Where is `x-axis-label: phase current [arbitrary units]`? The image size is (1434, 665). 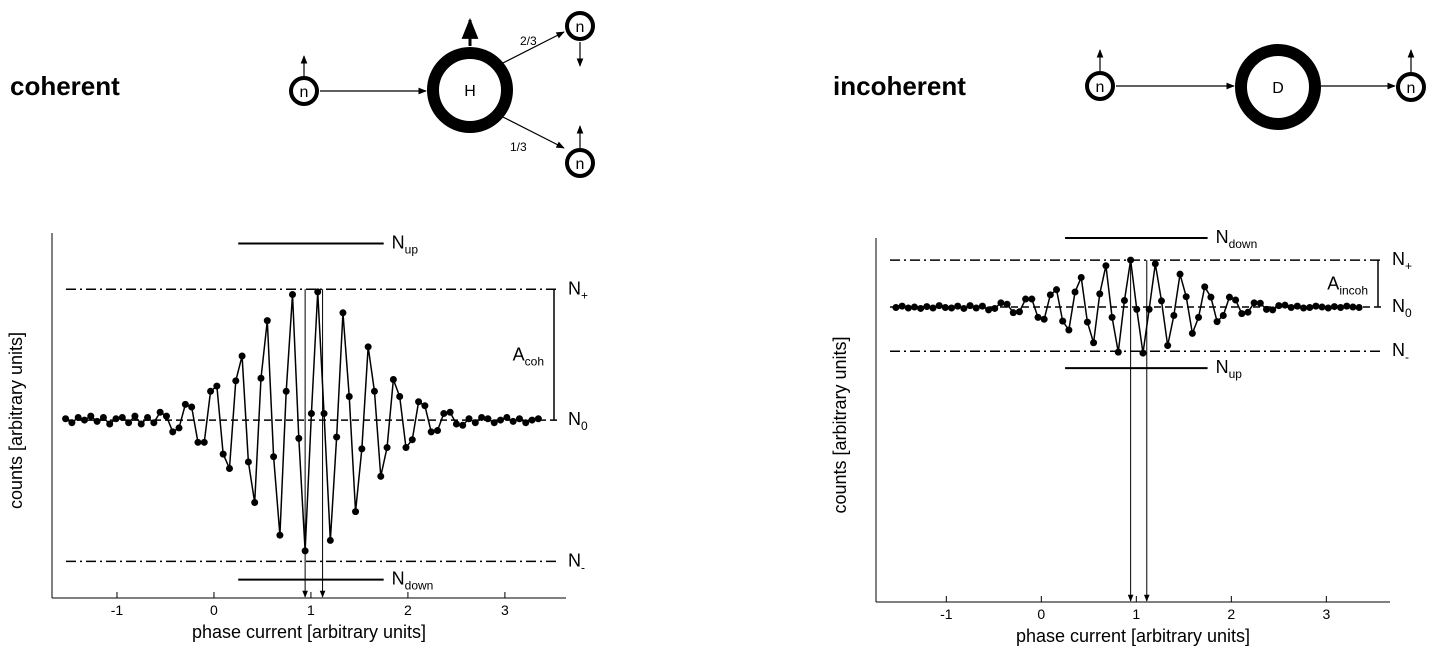
x-axis-label: phase current [arbitrary units] is located at coordinates (1133, 636).